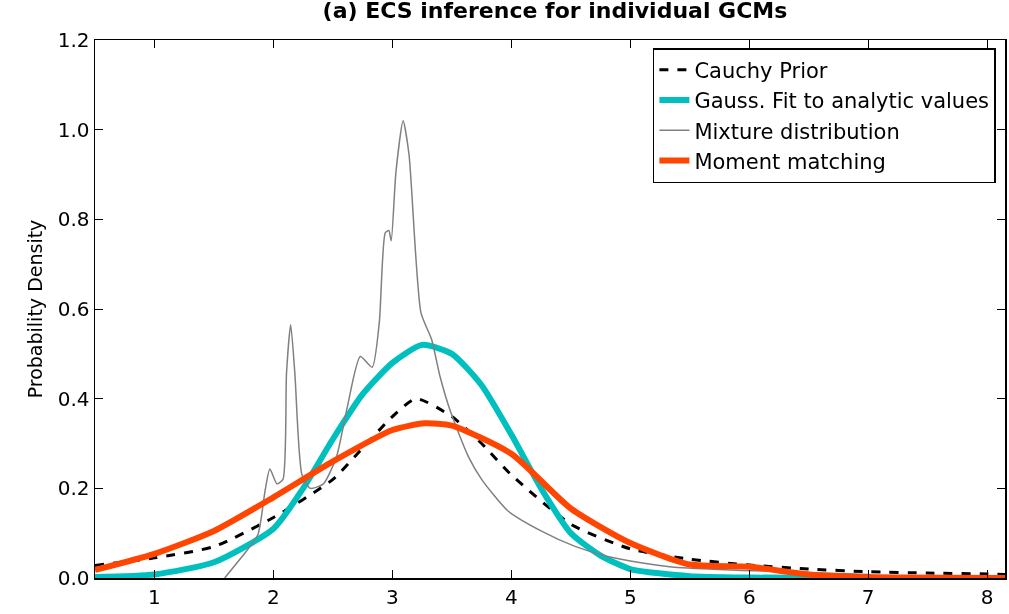 Image resolution: width=1009 pixels, height=614 pixels. I want to click on y-tick-label: 0.6, so click(73, 309).